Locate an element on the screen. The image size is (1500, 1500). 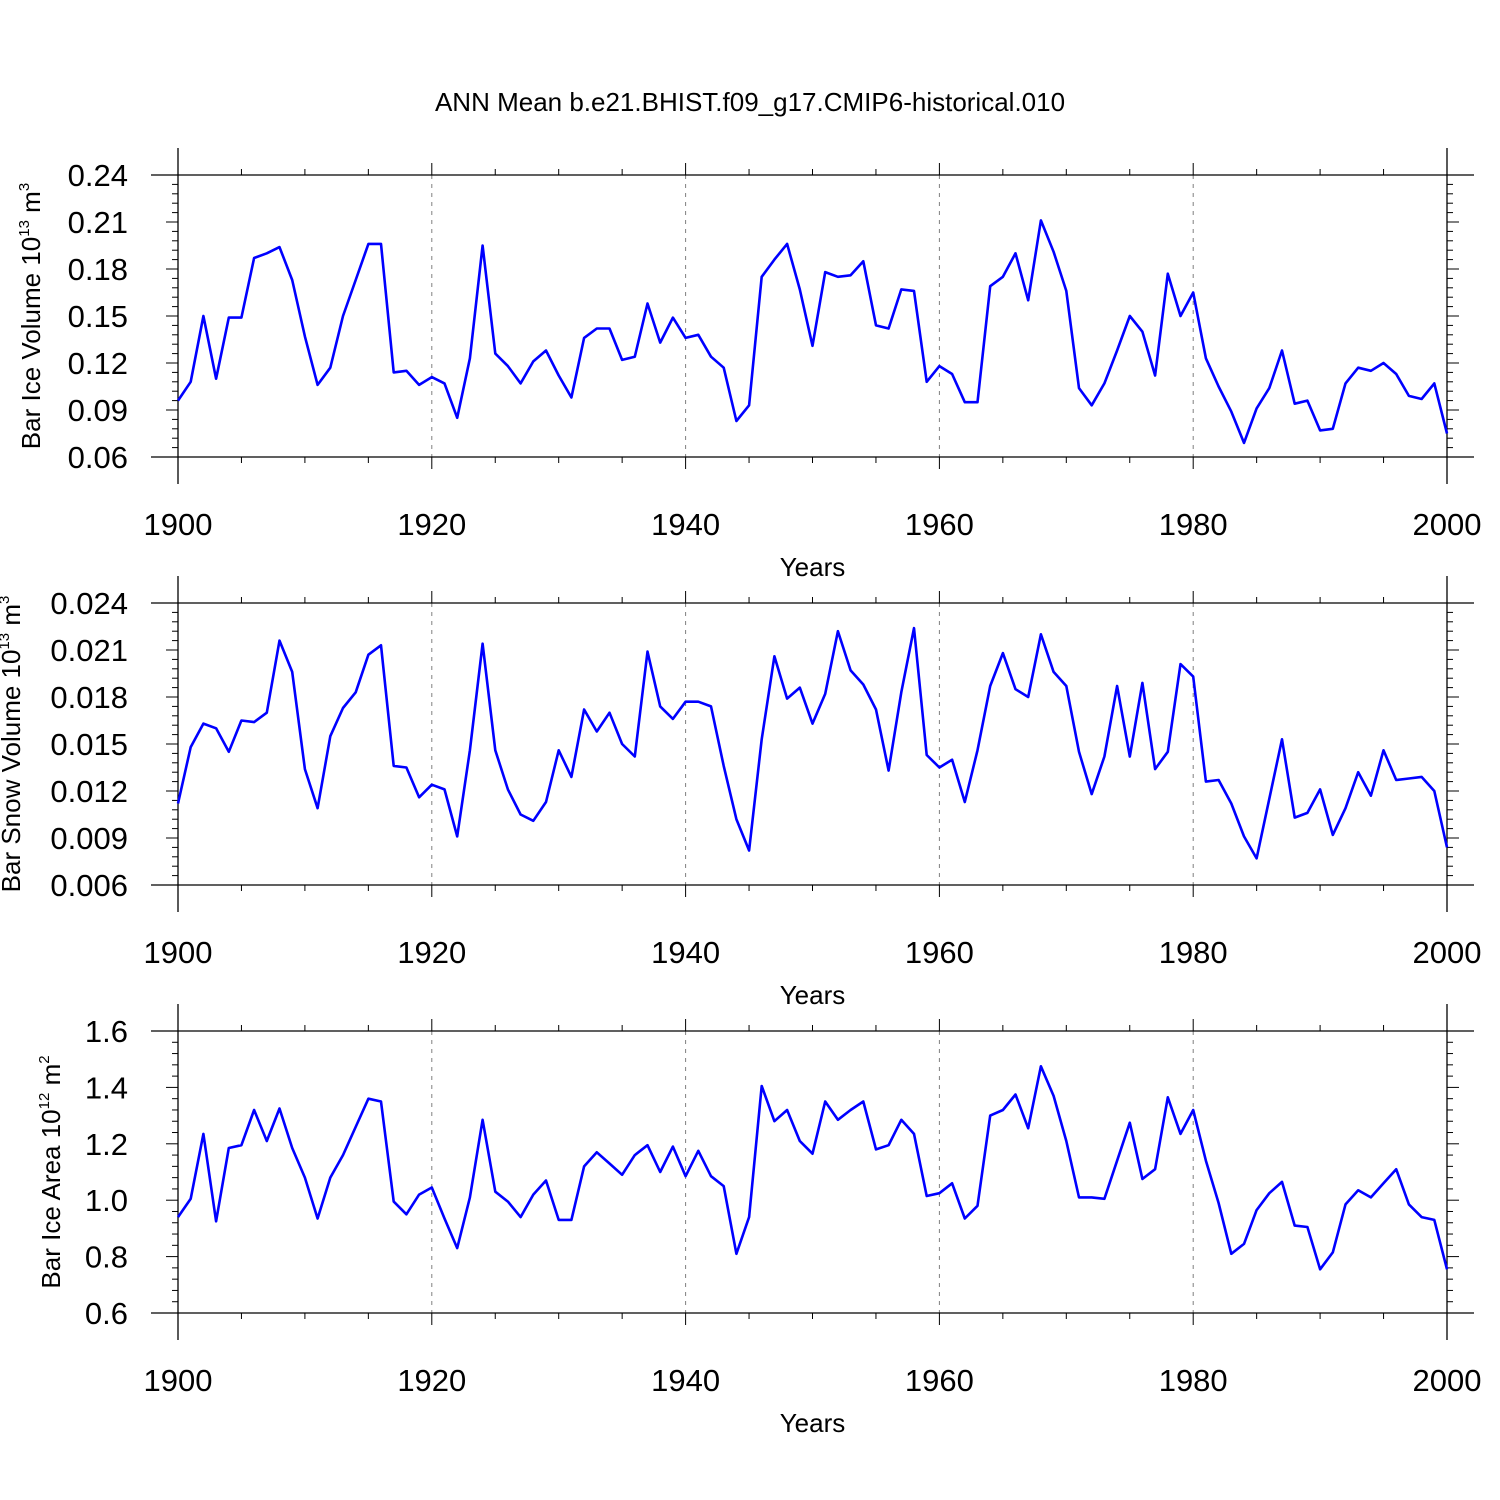
y-tick-label: 0.6 is located at coordinates (106, 1313).